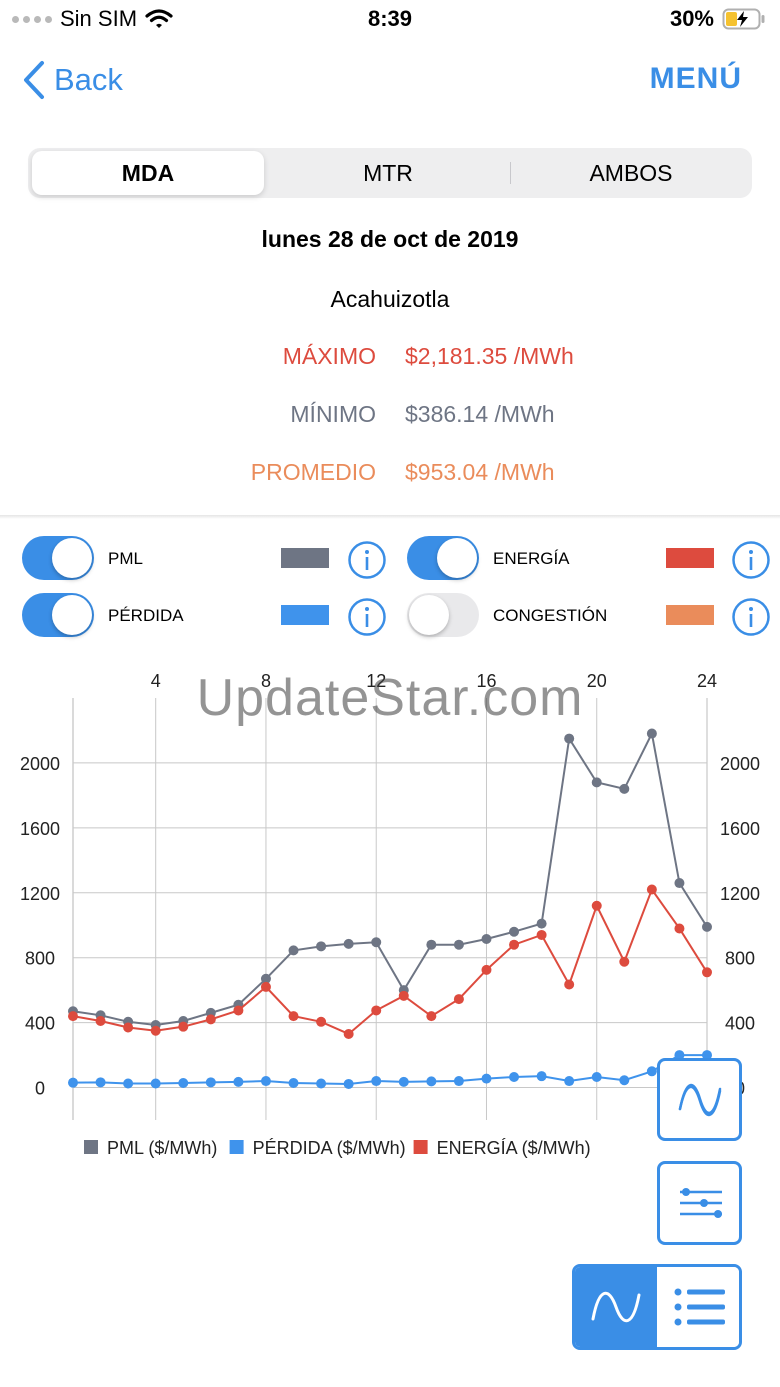 This screenshot has height=1387, width=780. I want to click on list-view-button, so click(698, 1307).